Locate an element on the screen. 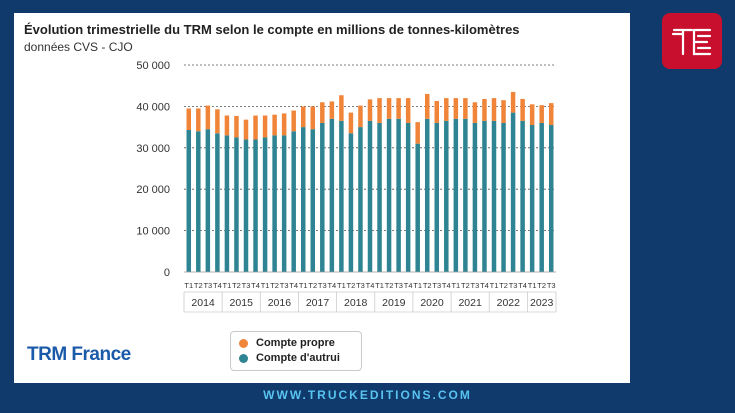  brand-name: TRM France is located at coordinates (79, 354).